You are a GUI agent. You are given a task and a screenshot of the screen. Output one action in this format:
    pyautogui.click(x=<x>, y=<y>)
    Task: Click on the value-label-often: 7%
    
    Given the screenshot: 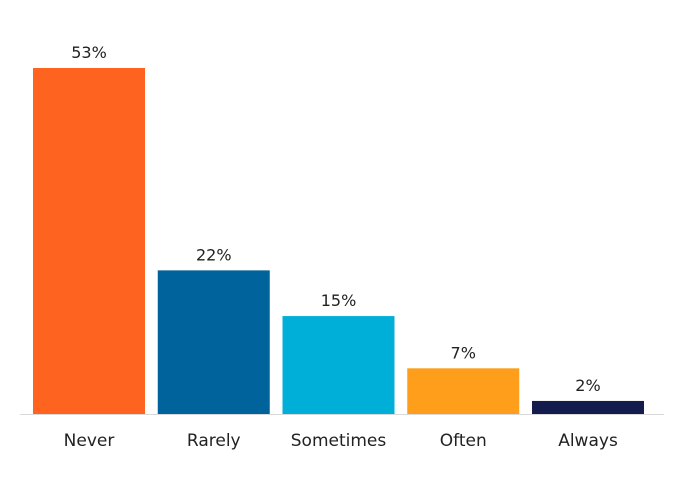 What is the action you would take?
    pyautogui.click(x=463, y=352)
    